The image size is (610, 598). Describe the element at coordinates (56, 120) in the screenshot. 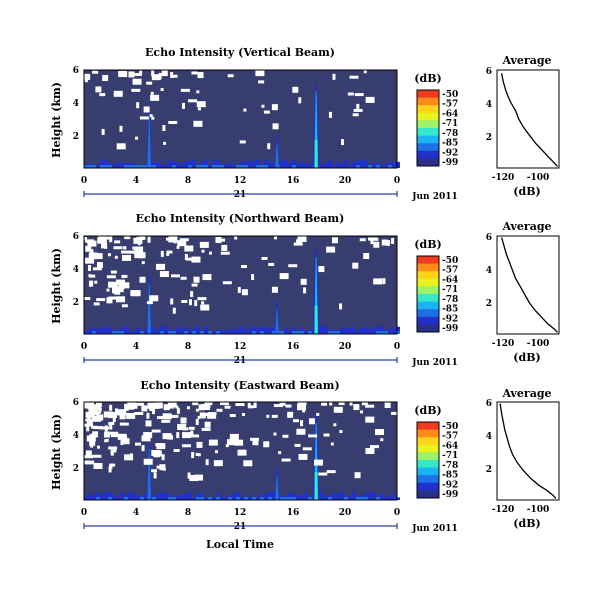

I see `y-axis-label: Height (km)` at that location.